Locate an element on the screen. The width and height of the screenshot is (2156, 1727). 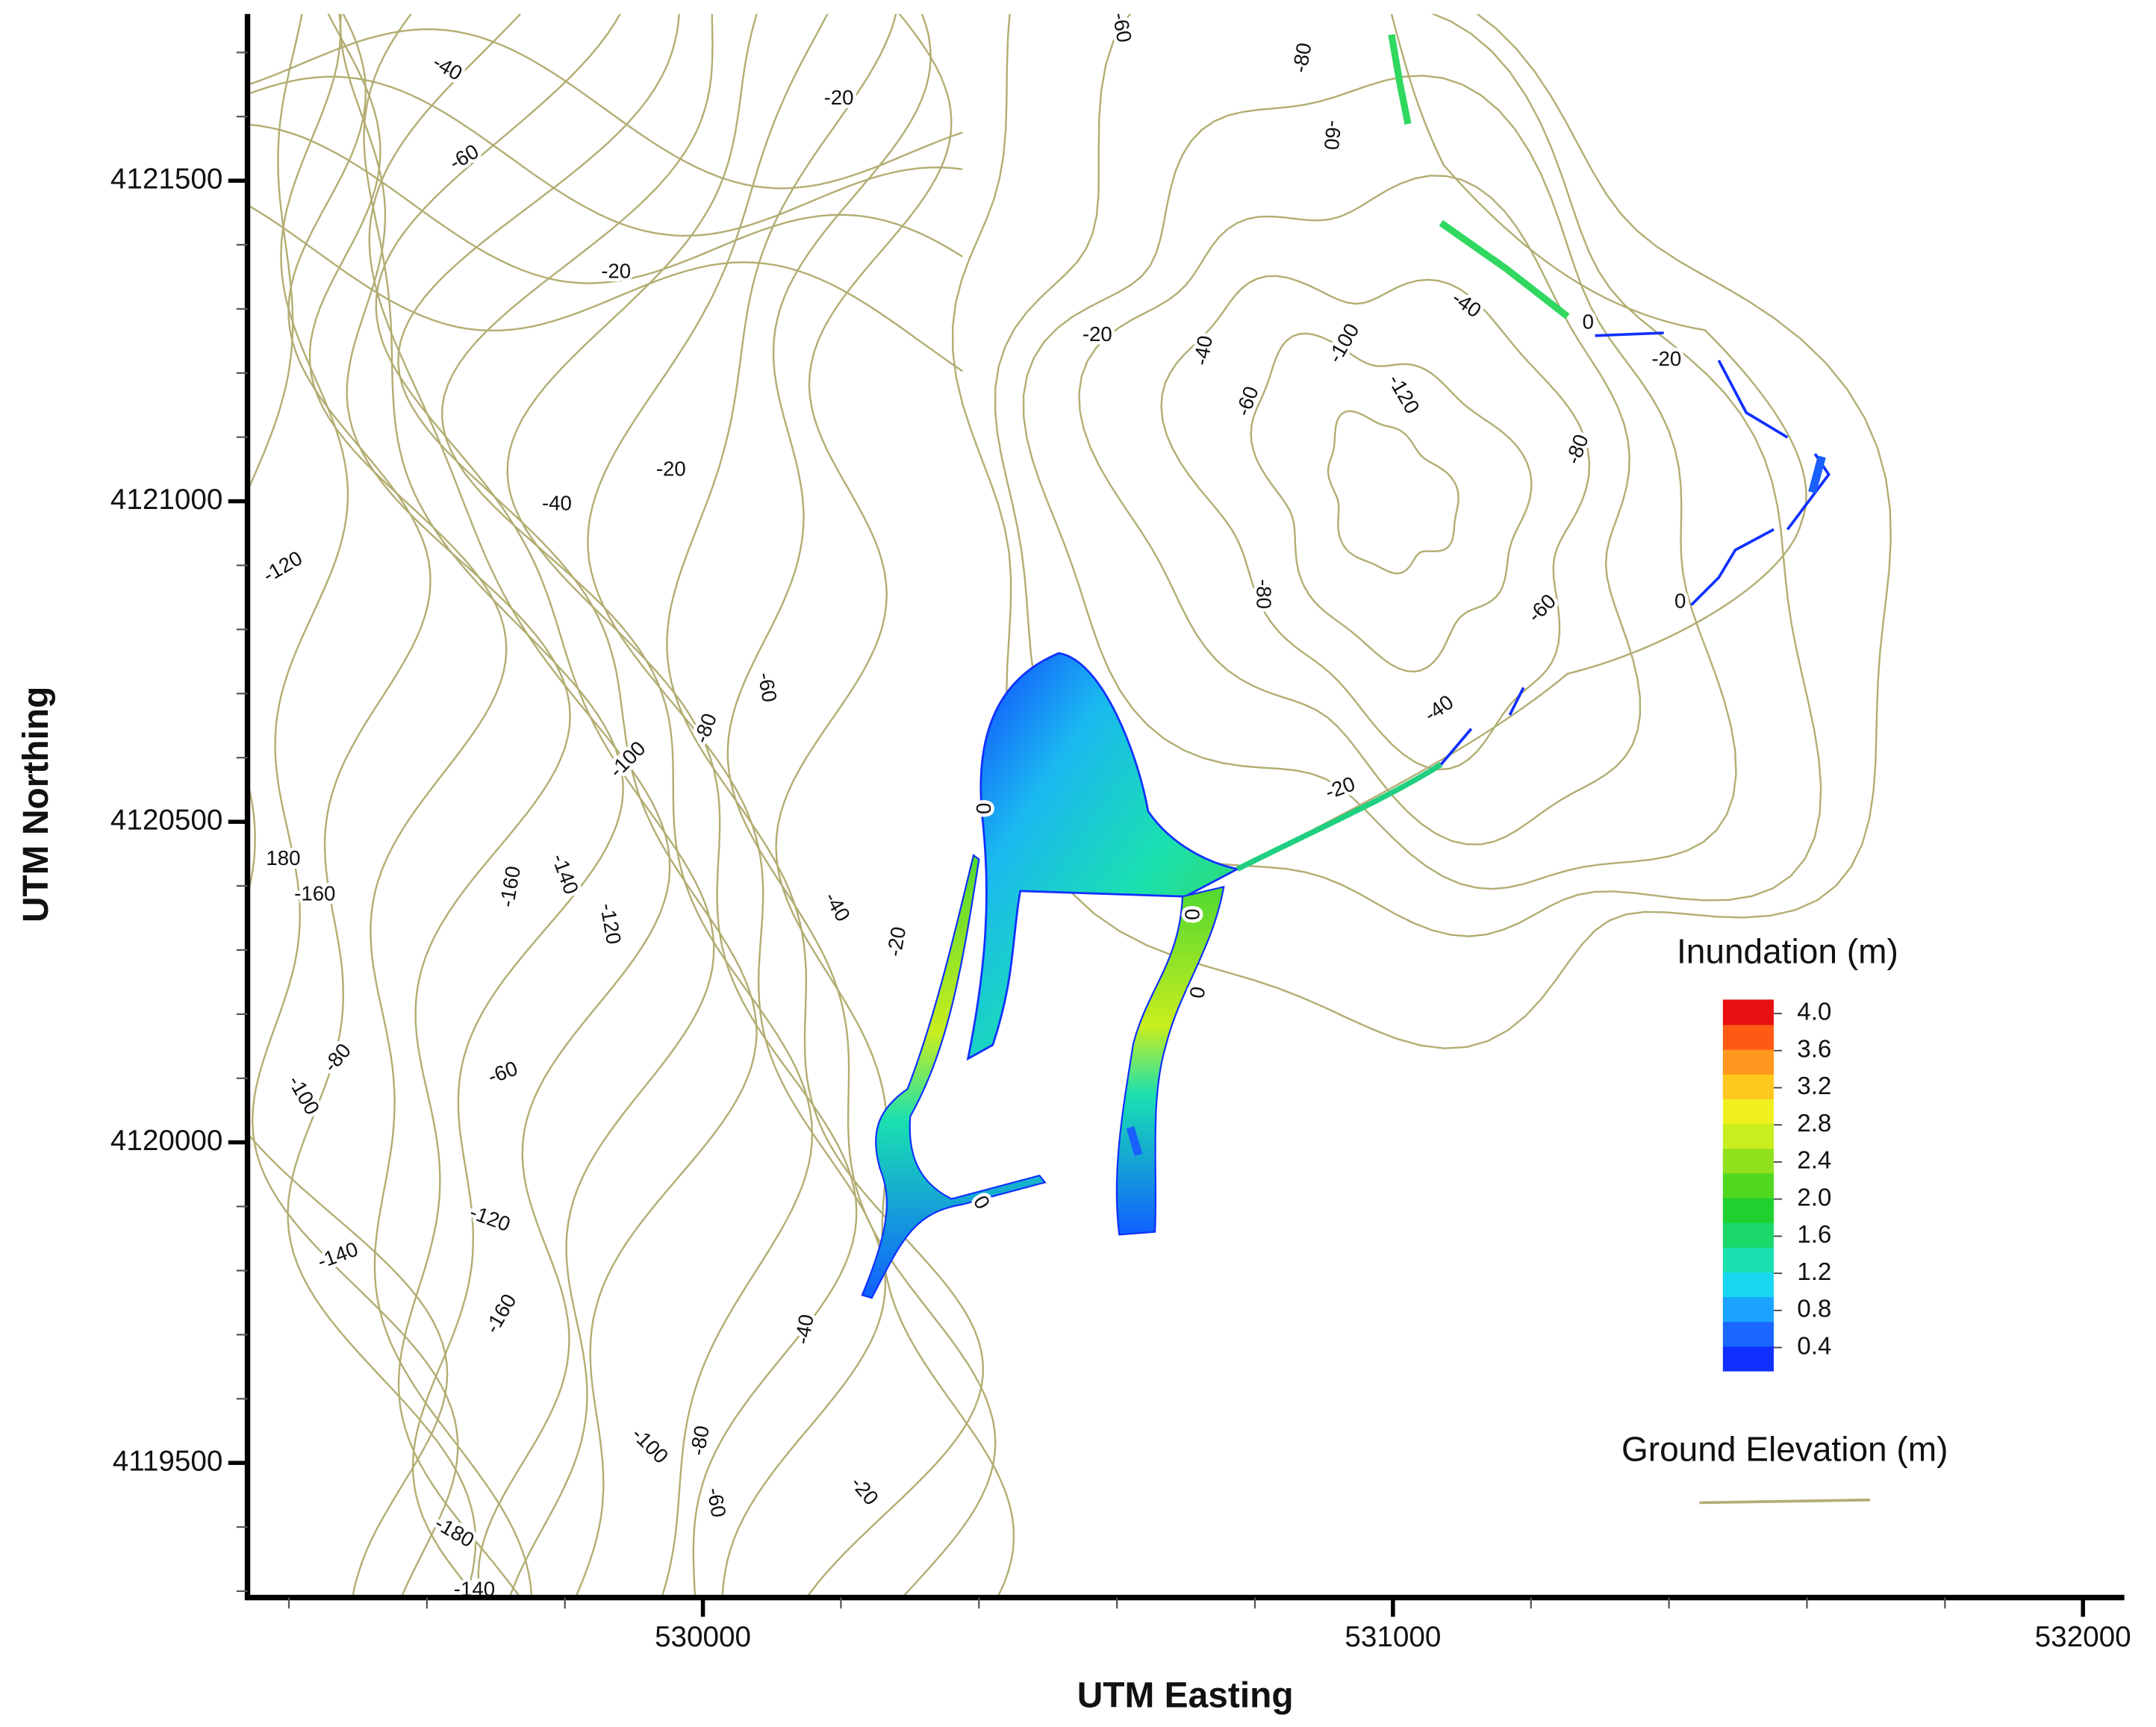
legend-line is located at coordinates (1785, 1501).